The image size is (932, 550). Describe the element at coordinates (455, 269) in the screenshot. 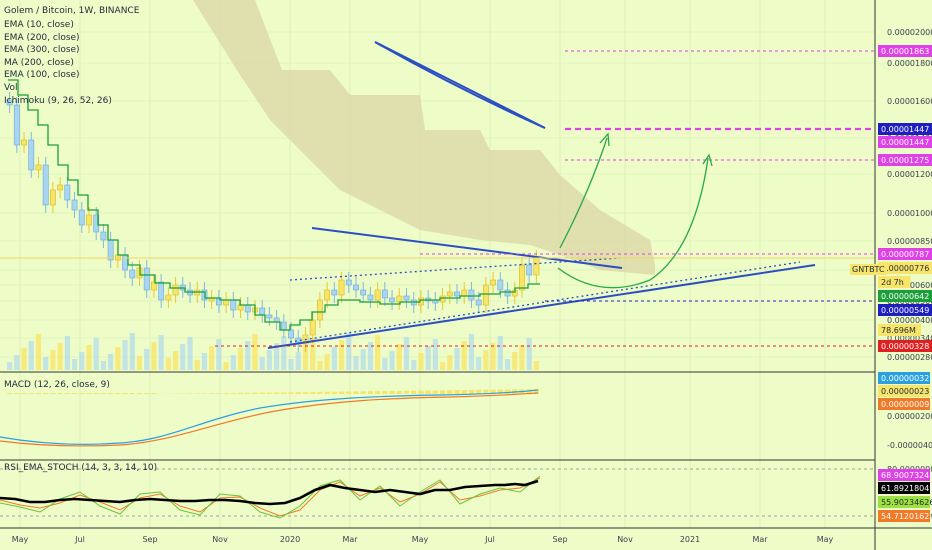

I see `dotted-channel-upper` at that location.